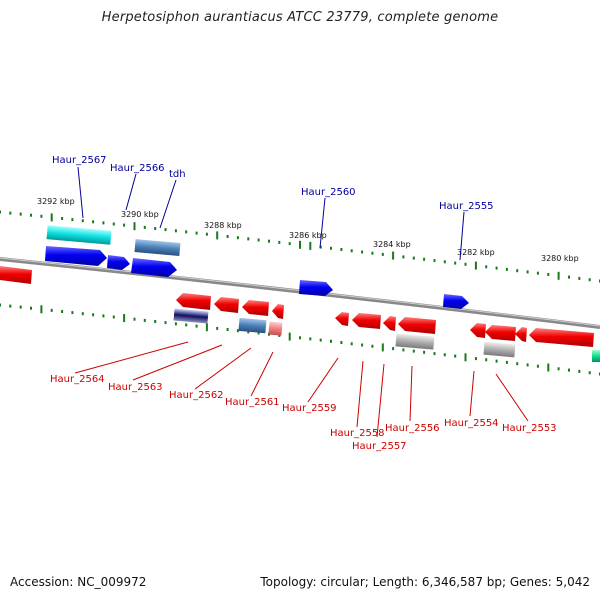 The height and width of the screenshot is (600, 600). Describe the element at coordinates (529, 428) in the screenshot. I see `gene-label: Haur_2553` at that location.